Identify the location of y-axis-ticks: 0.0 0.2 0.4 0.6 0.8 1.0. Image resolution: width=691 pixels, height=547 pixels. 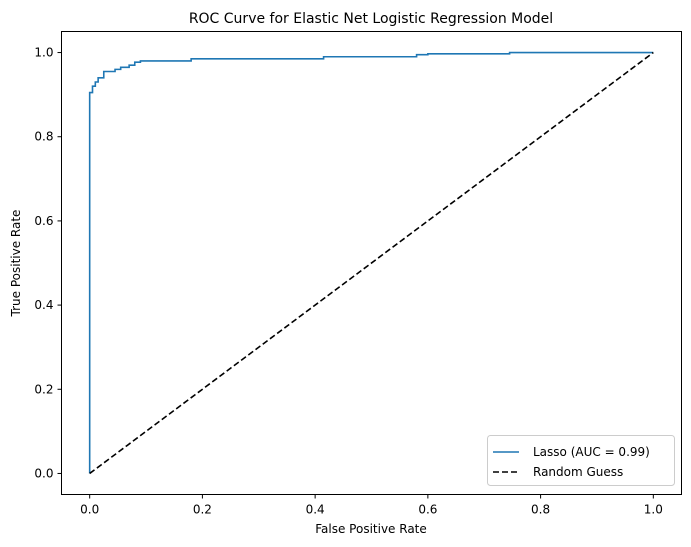
(48, 263).